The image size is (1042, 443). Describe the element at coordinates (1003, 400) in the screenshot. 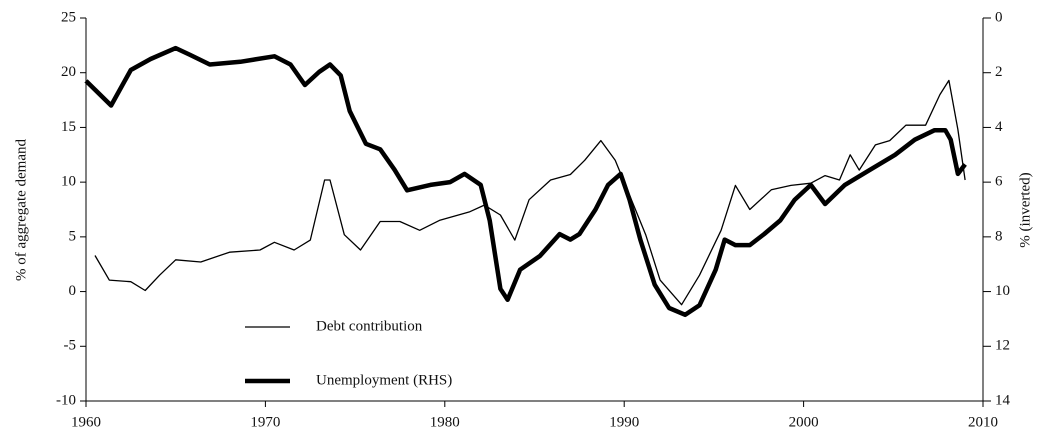

I see `y2-tick-label: 14` at that location.